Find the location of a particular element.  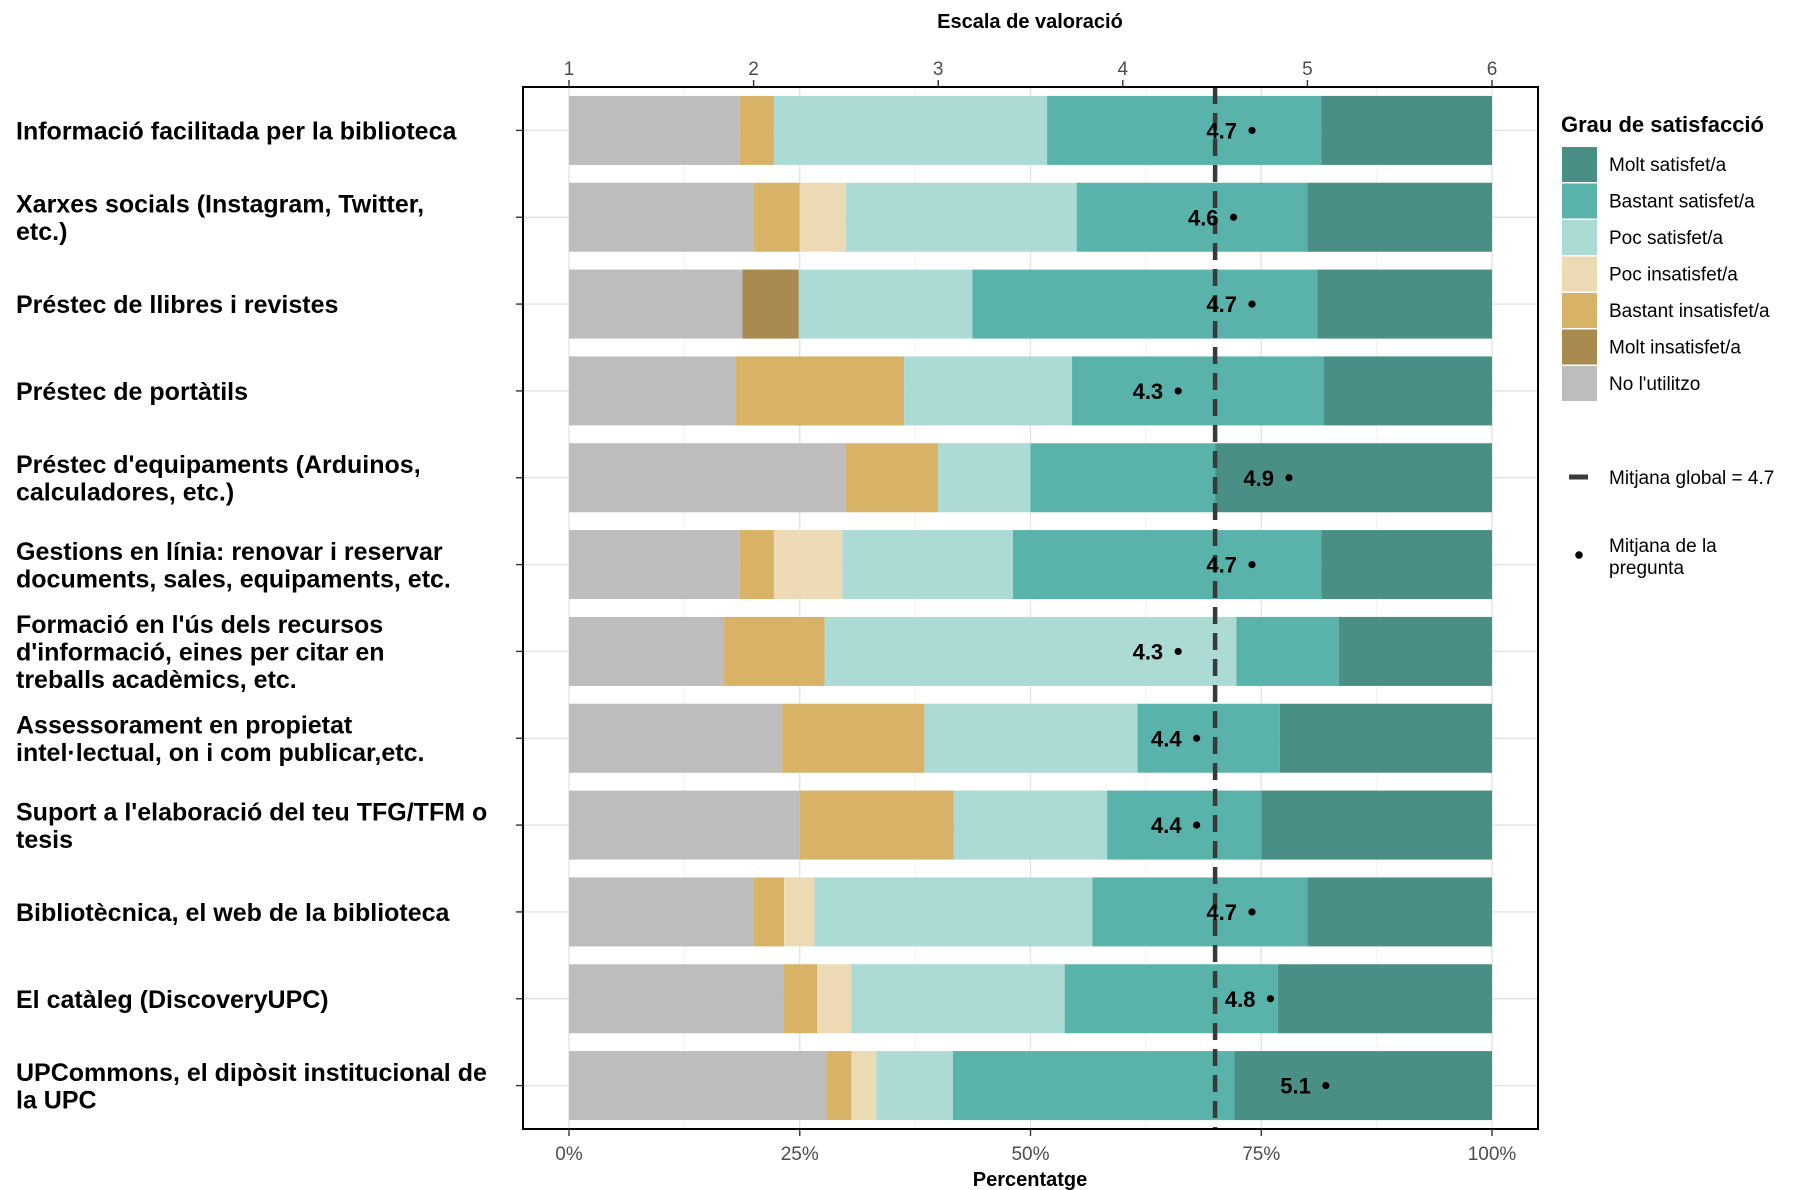

question-label: El catàleg (DiscoveryUPC) is located at coordinates (172, 1000).